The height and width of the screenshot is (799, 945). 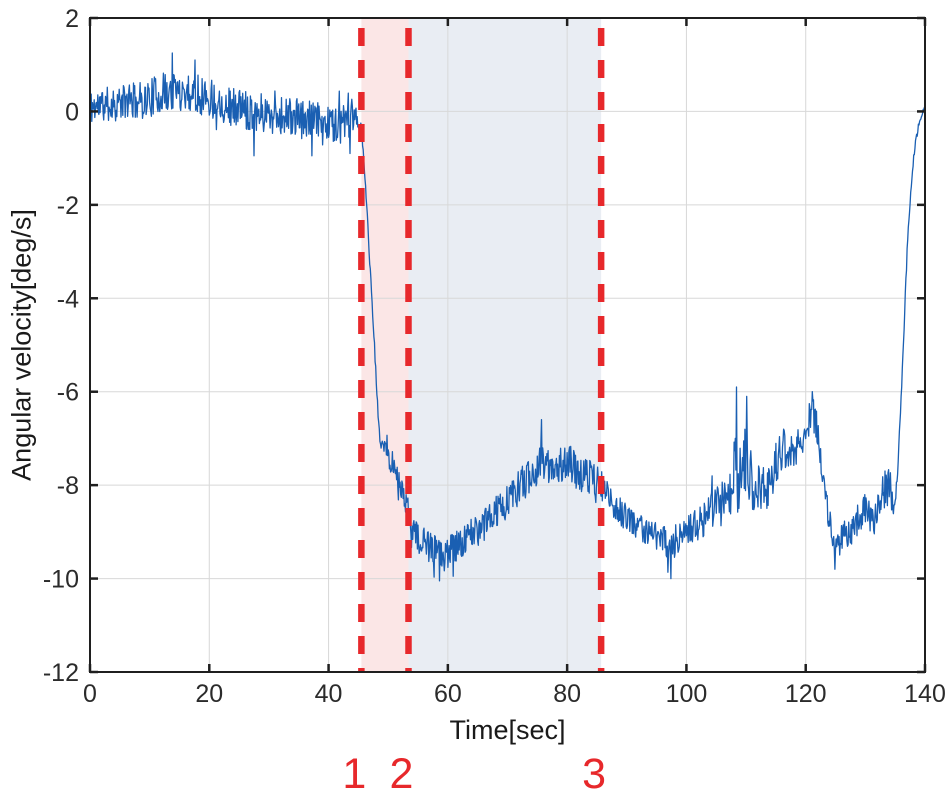 What do you see at coordinates (68, 486) in the screenshot?
I see `y-tick-label: -8` at bounding box center [68, 486].